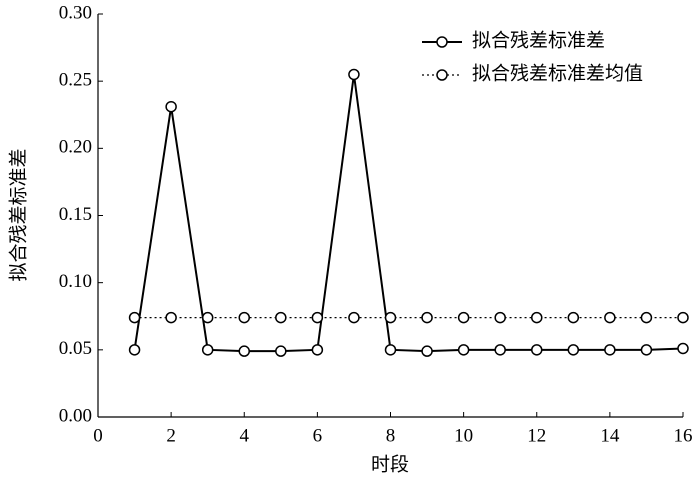 The width and height of the screenshot is (700, 481). I want to click on x-tick-label: 10, so click(463, 435).